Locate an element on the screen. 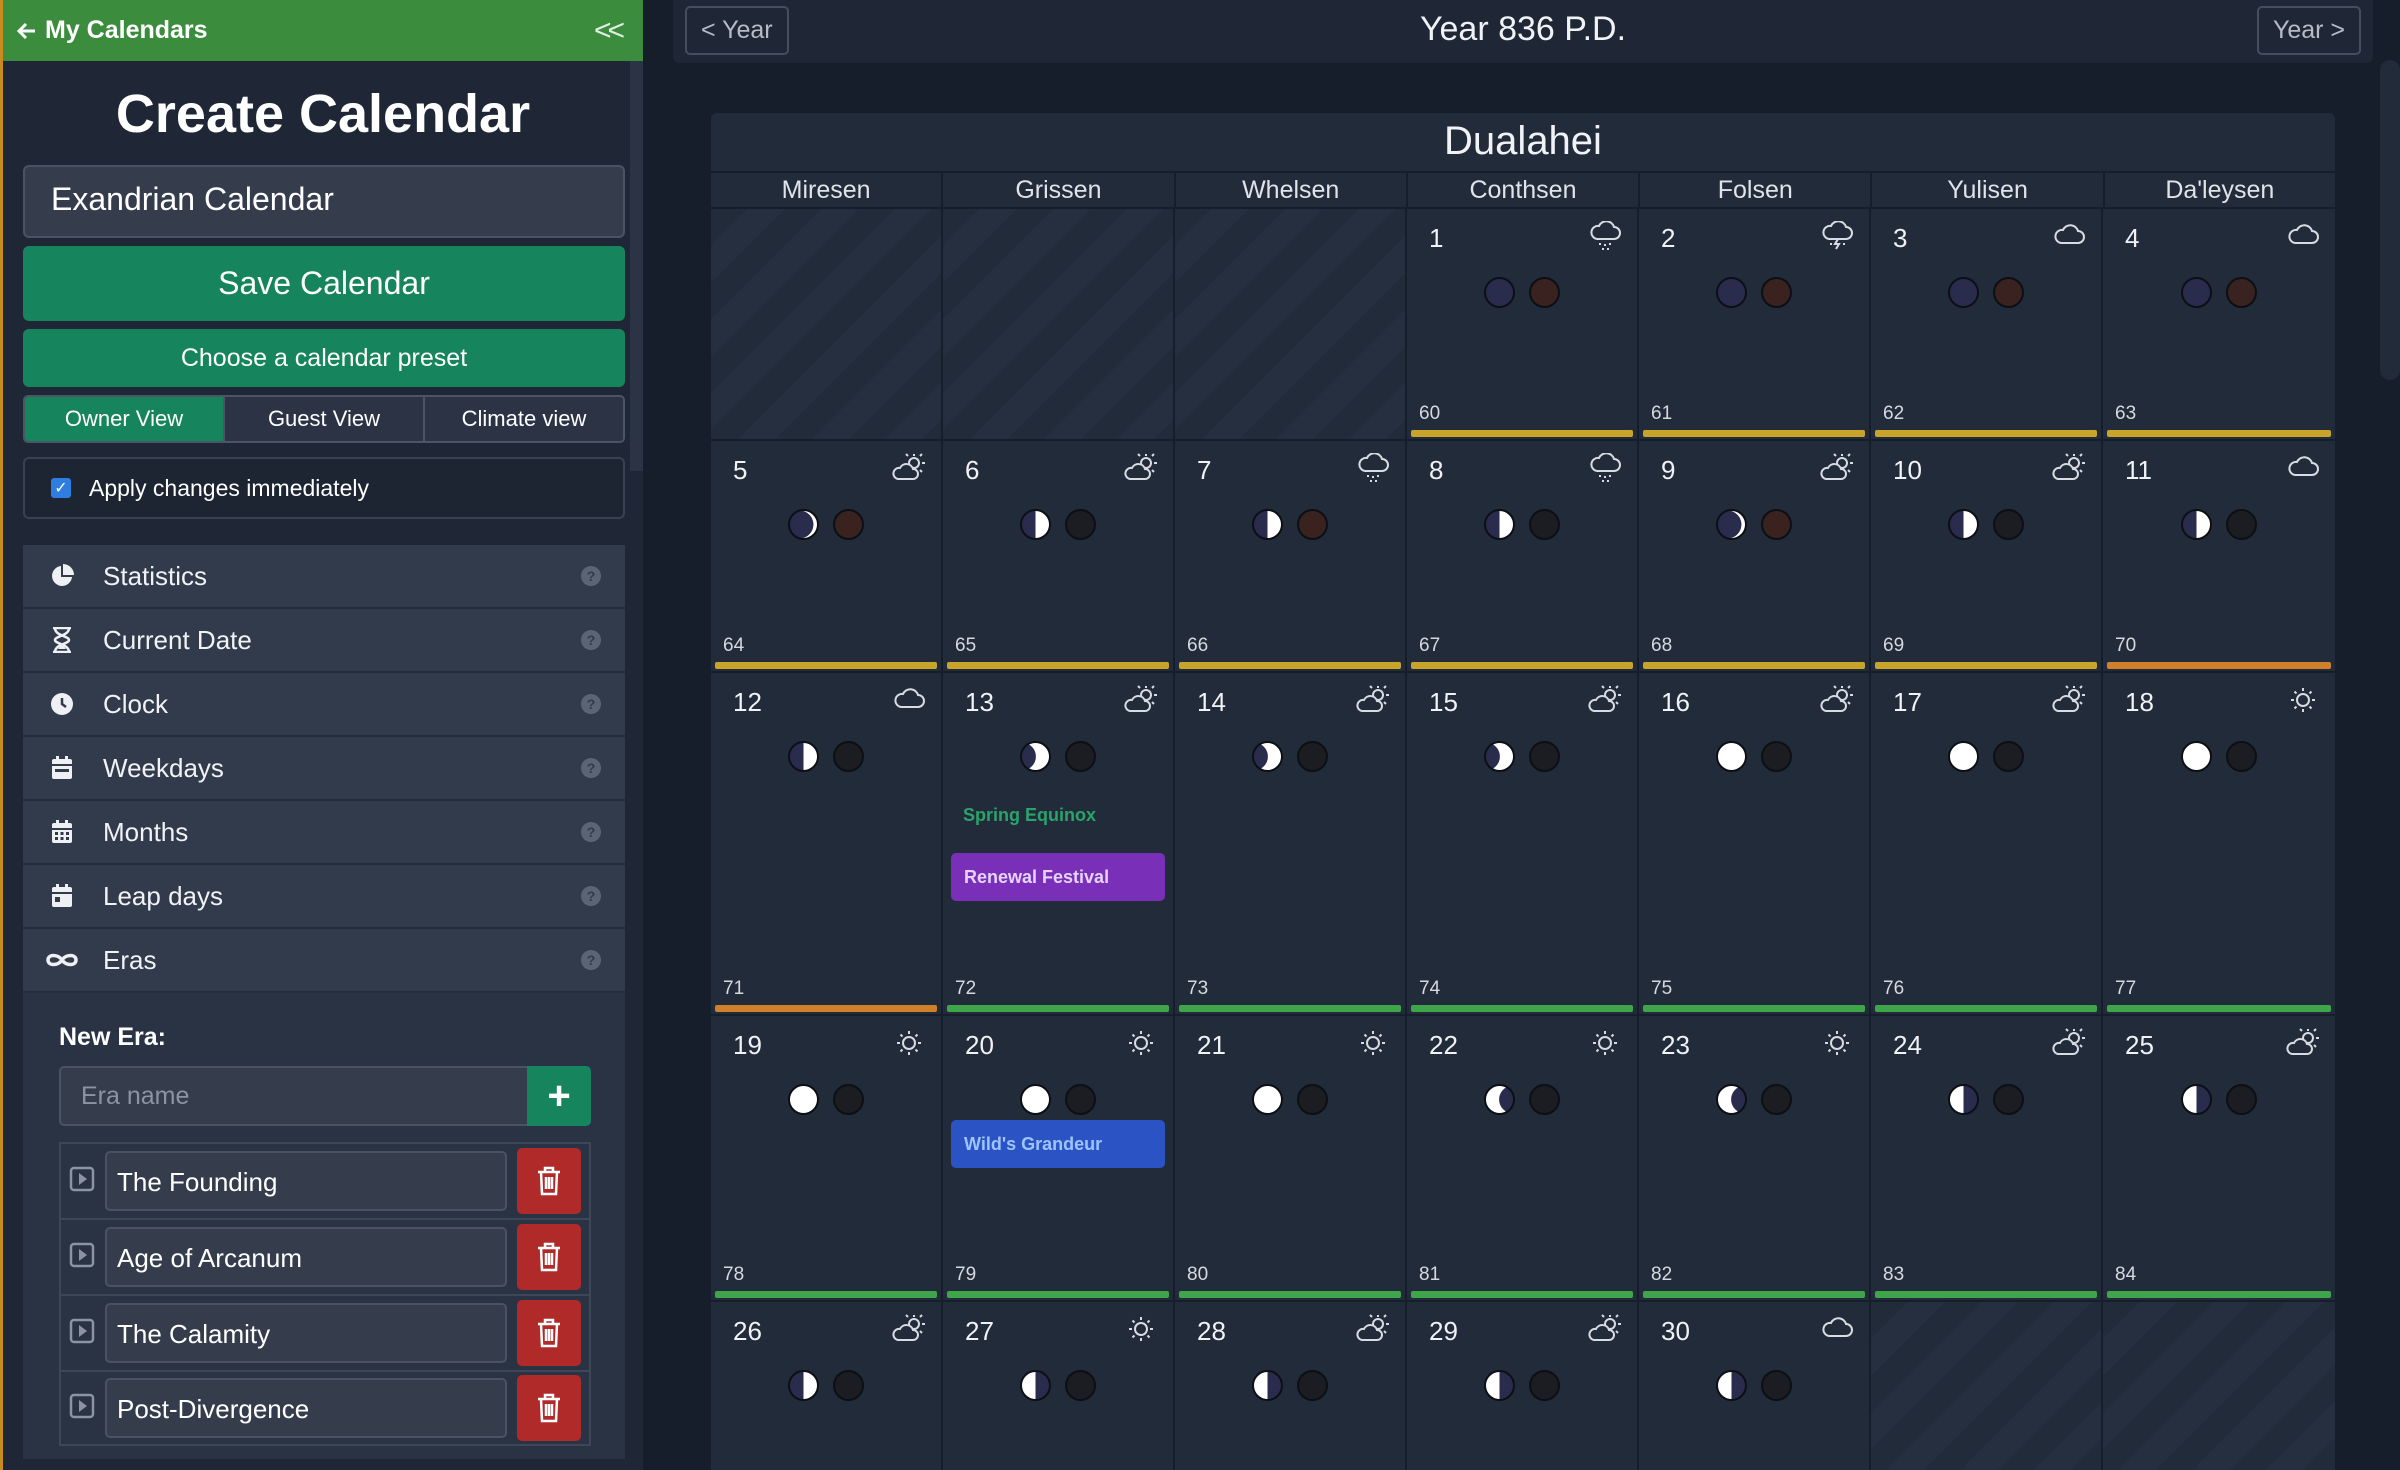 The height and width of the screenshot is (1470, 2400). day-cell: 22 81 is located at coordinates (1523, 1159).